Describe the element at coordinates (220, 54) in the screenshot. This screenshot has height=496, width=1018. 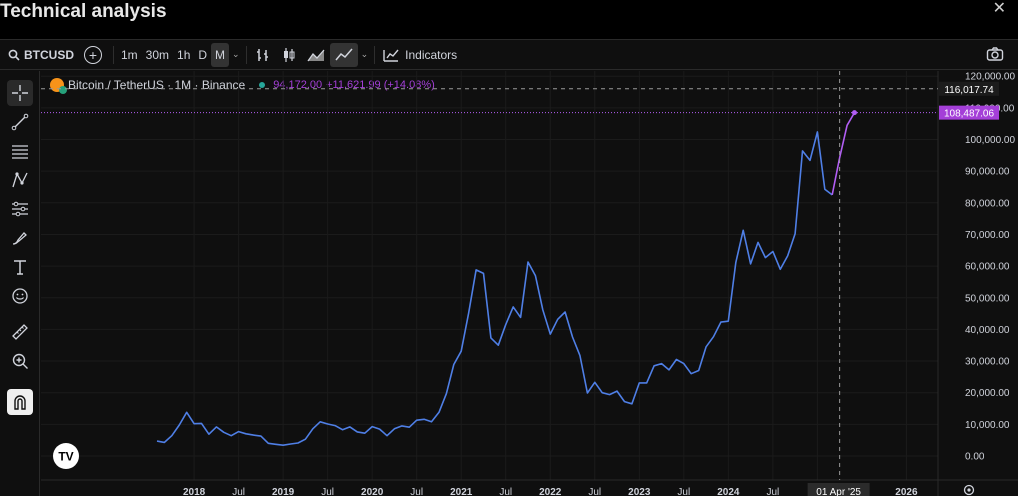
I see `interval-m-button: M` at that location.